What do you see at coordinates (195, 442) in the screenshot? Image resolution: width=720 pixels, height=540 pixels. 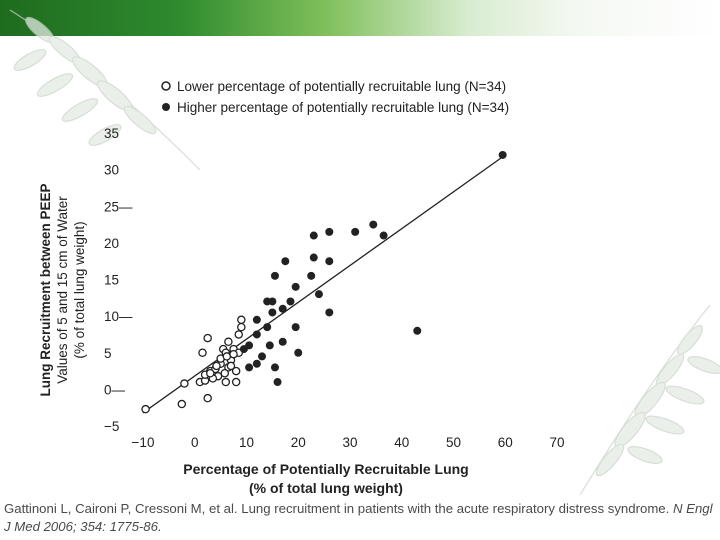 I see `x-tick-label: 0` at bounding box center [195, 442].